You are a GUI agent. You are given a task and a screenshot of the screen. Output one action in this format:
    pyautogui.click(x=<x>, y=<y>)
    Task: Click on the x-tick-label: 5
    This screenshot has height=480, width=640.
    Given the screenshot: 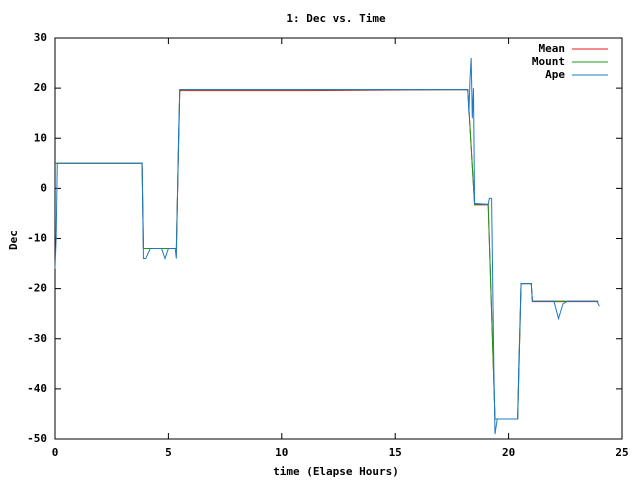 What is the action you would take?
    pyautogui.click(x=168, y=452)
    